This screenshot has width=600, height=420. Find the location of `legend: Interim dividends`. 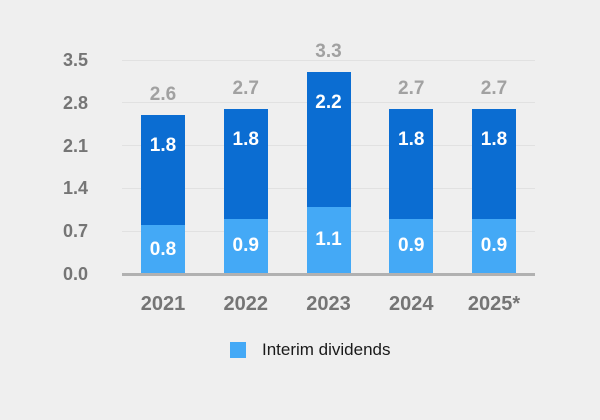

legend: Interim dividends is located at coordinates (310, 350).